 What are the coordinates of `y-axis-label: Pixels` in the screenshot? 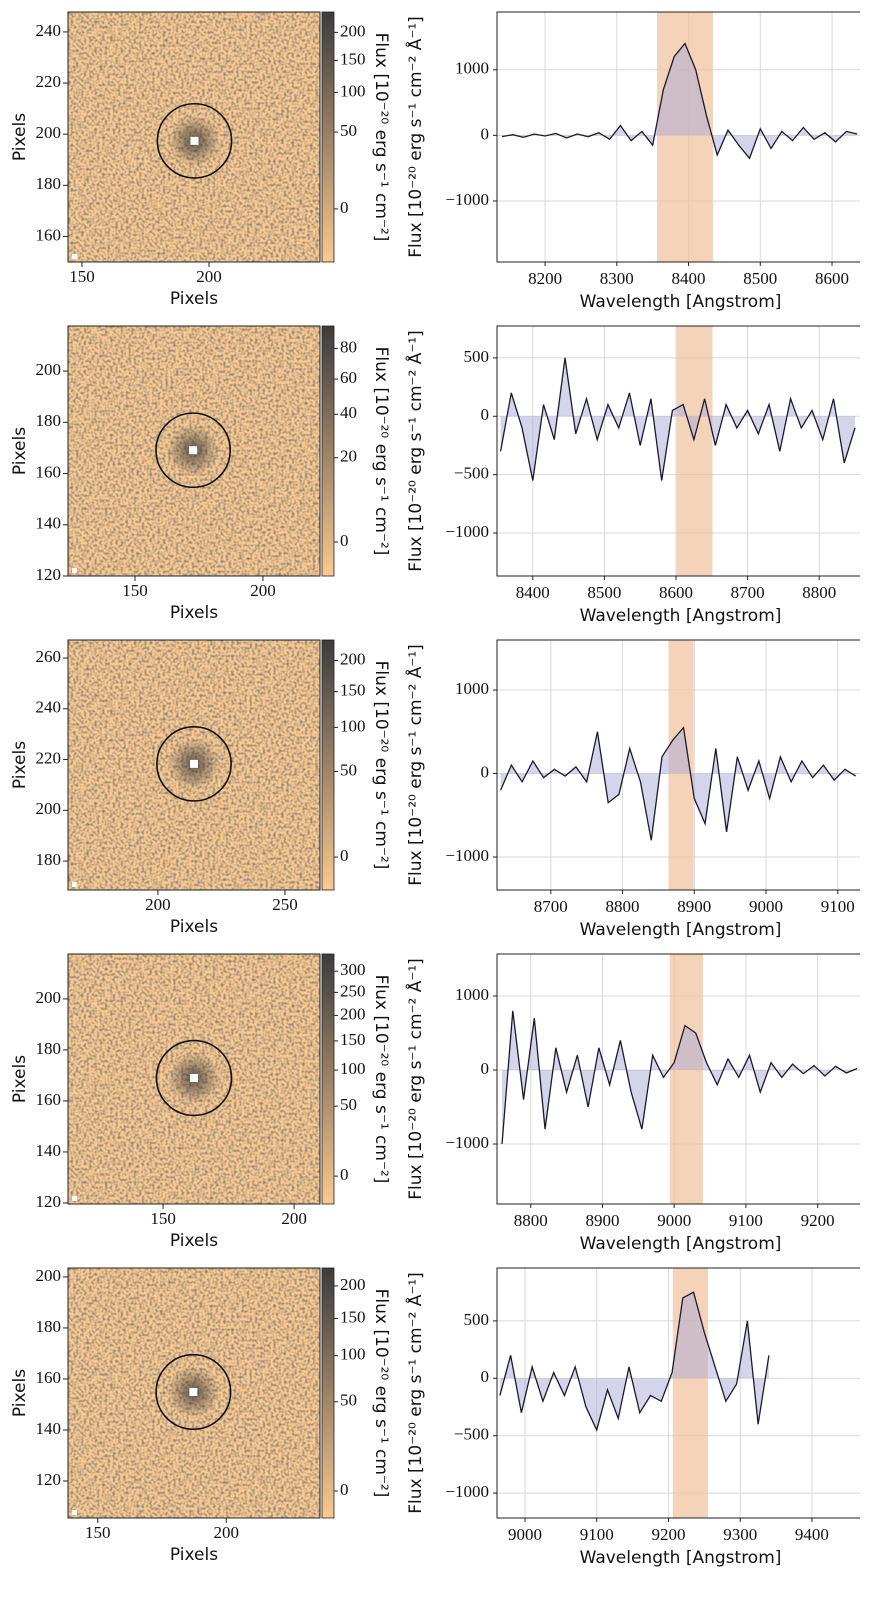 It's located at (20, 1079).